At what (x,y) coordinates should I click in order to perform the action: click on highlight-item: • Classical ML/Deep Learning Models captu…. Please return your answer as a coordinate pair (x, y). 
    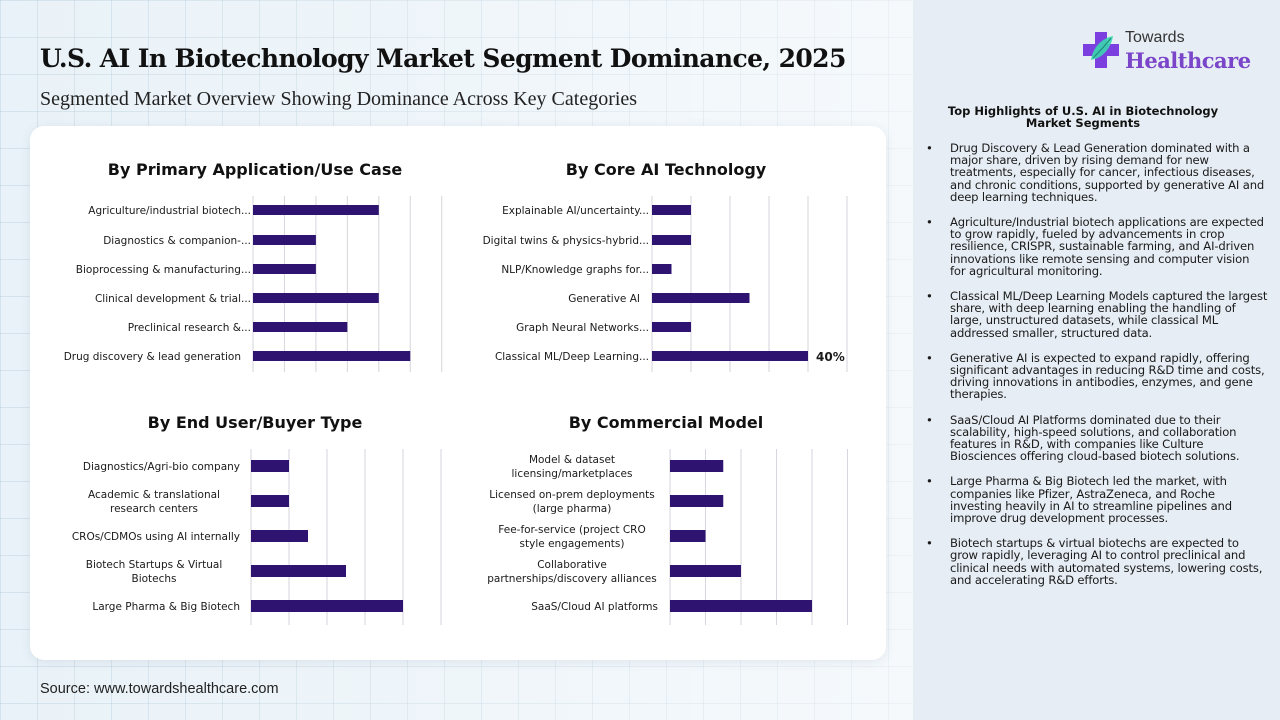
    Looking at the image, I should click on (1095, 314).